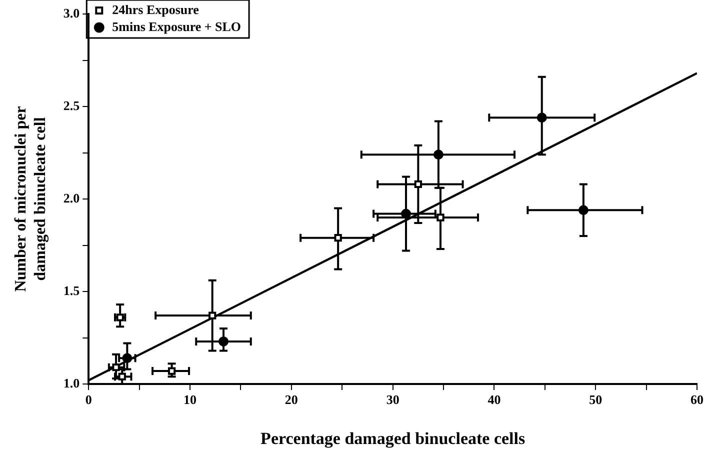  I want to click on y-tick-label: 2.5, so click(71, 105).